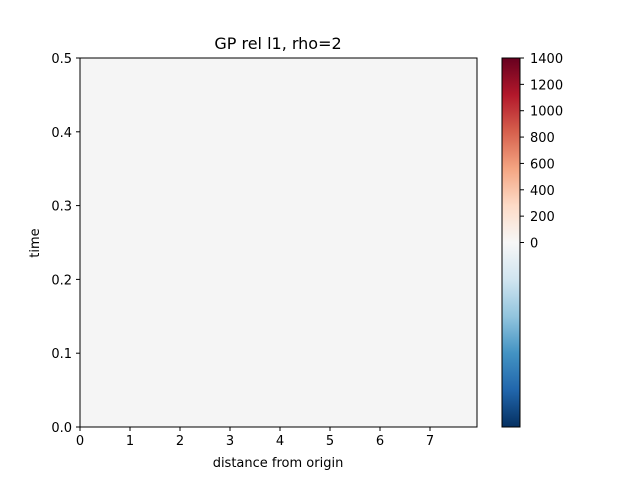 The height and width of the screenshot is (480, 640). I want to click on y-tick-label: 0.4, so click(61, 133).